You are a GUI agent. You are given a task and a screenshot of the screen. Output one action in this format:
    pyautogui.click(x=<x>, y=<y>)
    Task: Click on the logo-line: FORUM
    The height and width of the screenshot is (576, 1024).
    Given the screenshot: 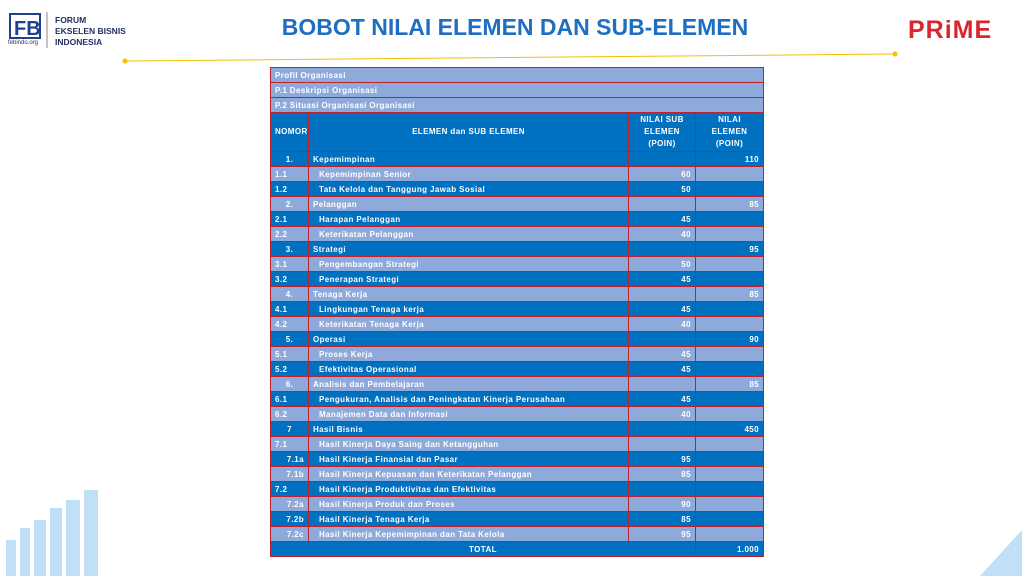 What is the action you would take?
    pyautogui.click(x=71, y=20)
    